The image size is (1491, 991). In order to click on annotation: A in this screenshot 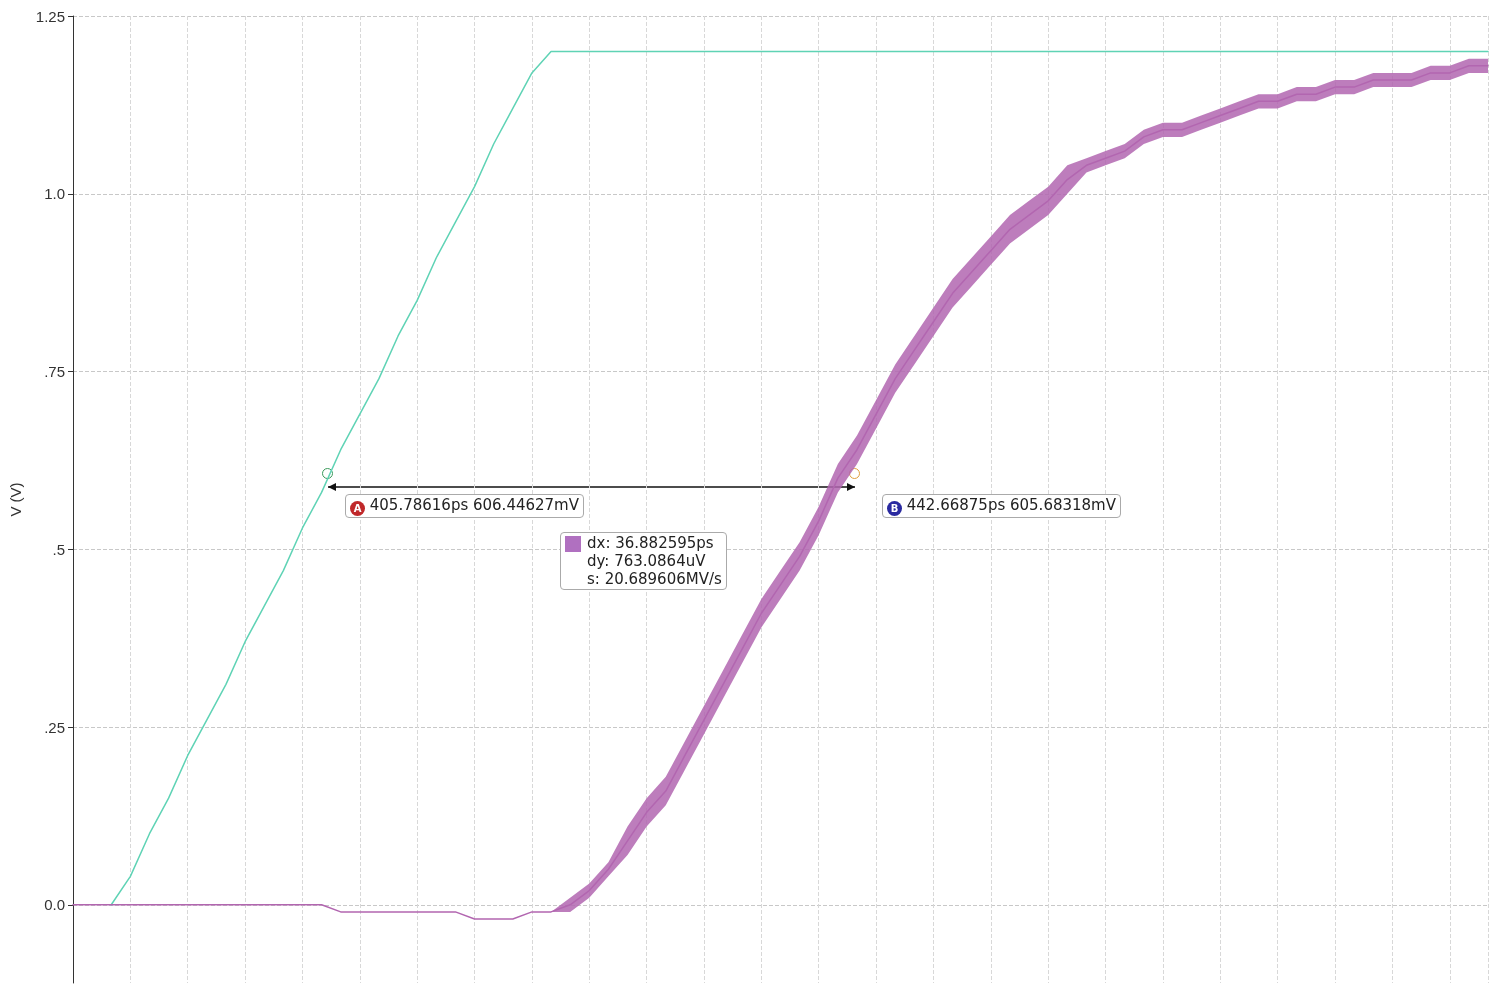, I will do `click(357, 508)`.